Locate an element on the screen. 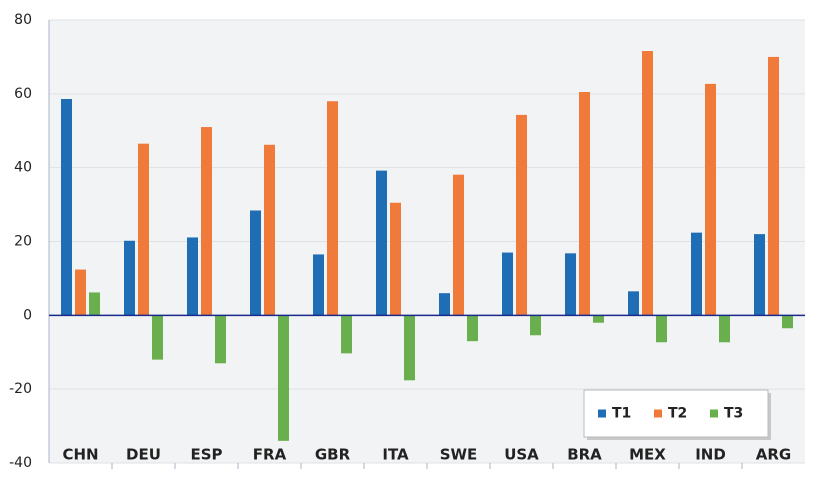 This screenshot has height=489, width=825. y-tick-label: 60 is located at coordinates (23, 94).